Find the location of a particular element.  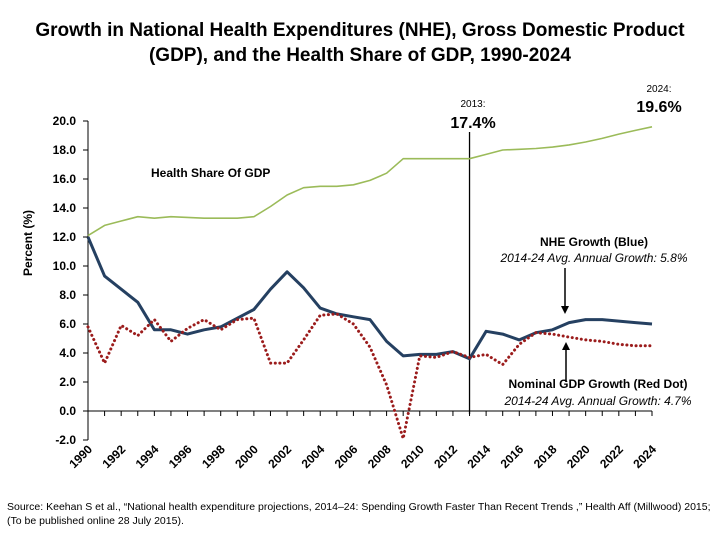

gdp-arrowhead-icon is located at coordinates (566, 346).